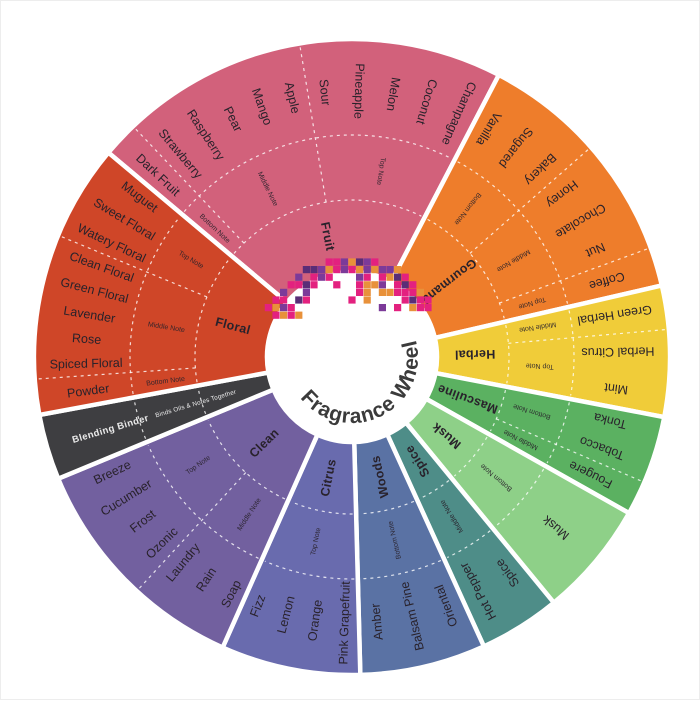 This screenshot has height=701, width=700. What do you see at coordinates (348, 288) in the screenshot?
I see `center-mosaic` at bounding box center [348, 288].